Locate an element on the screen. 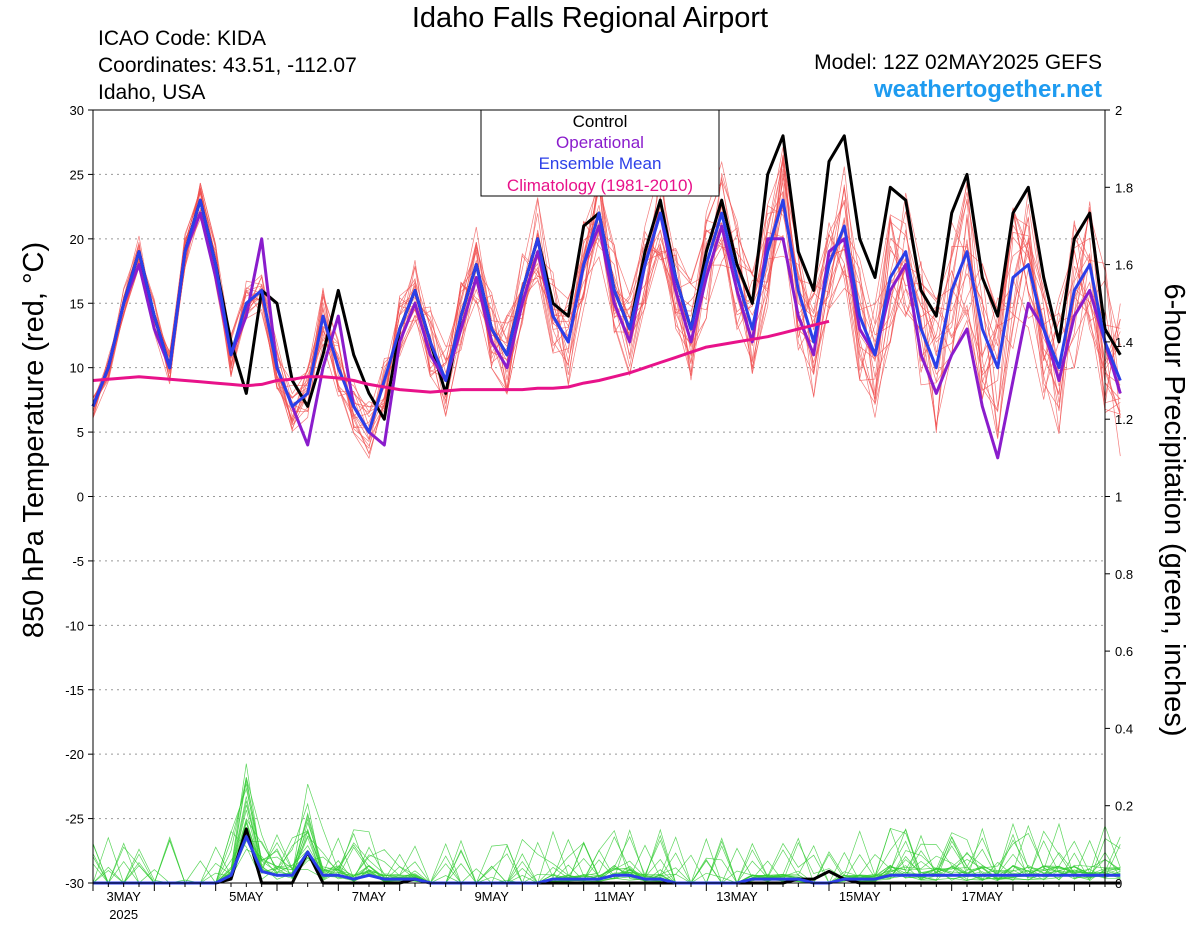 This screenshot has height=927, width=1200. x-tick-label: 11MAY is located at coordinates (614, 896).